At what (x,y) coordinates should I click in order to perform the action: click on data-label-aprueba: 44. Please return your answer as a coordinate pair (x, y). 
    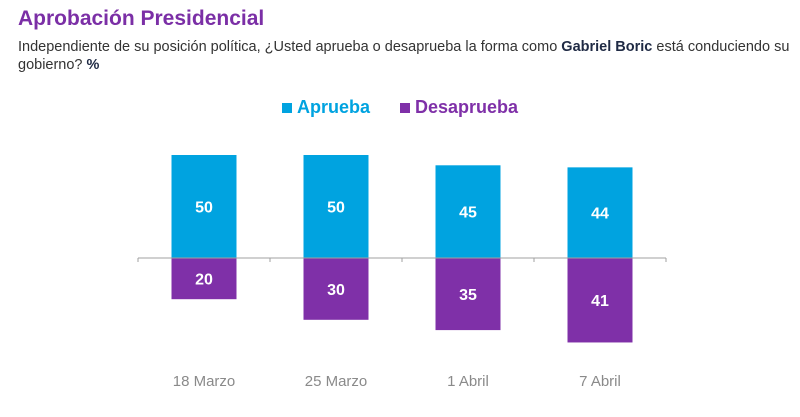
    Looking at the image, I should click on (600, 214).